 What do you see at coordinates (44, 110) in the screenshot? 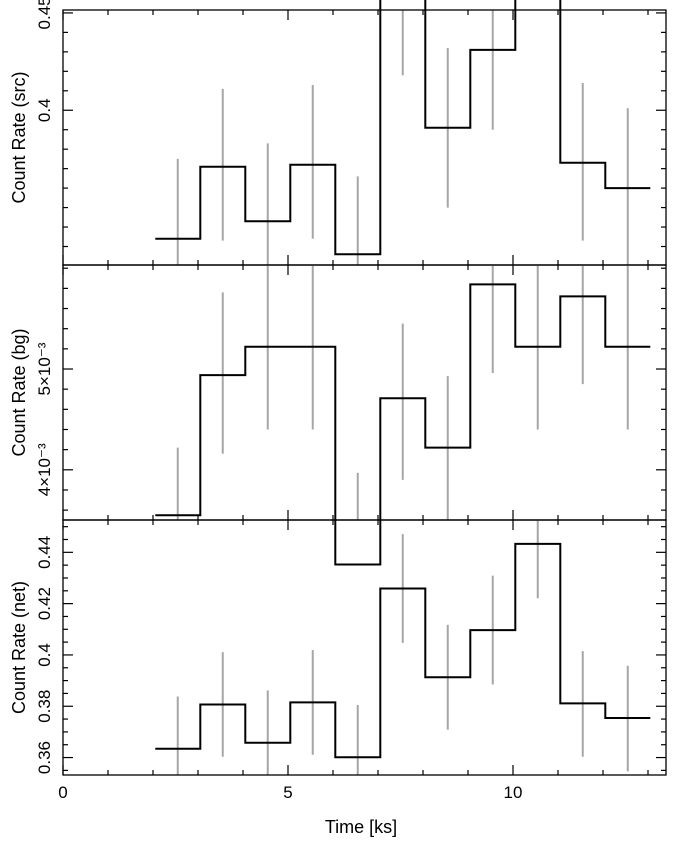
I see `src-ytick-label: 0.4` at bounding box center [44, 110].